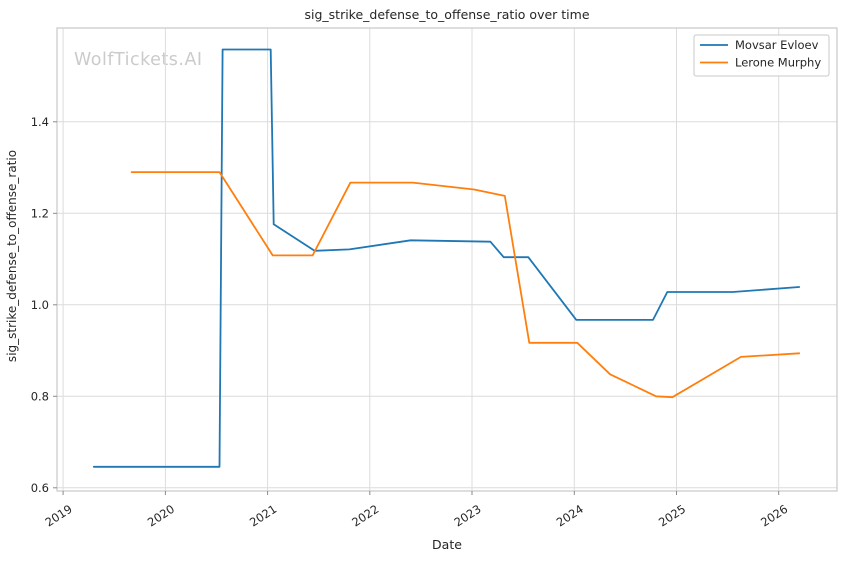 The height and width of the screenshot is (561, 844). Describe the element at coordinates (447, 544) in the screenshot. I see `x-axis-label: Date` at that location.